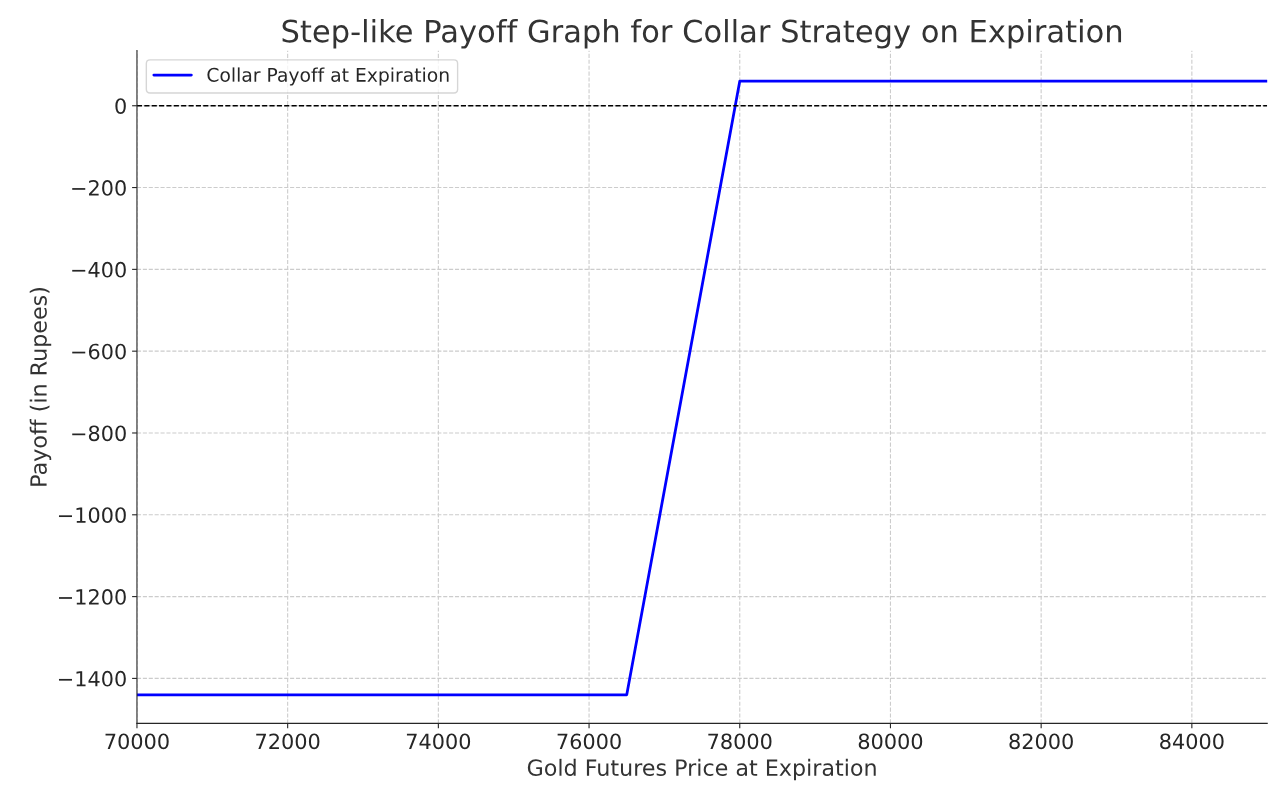  I want to click on x-tick-label: 80000, so click(890, 741).